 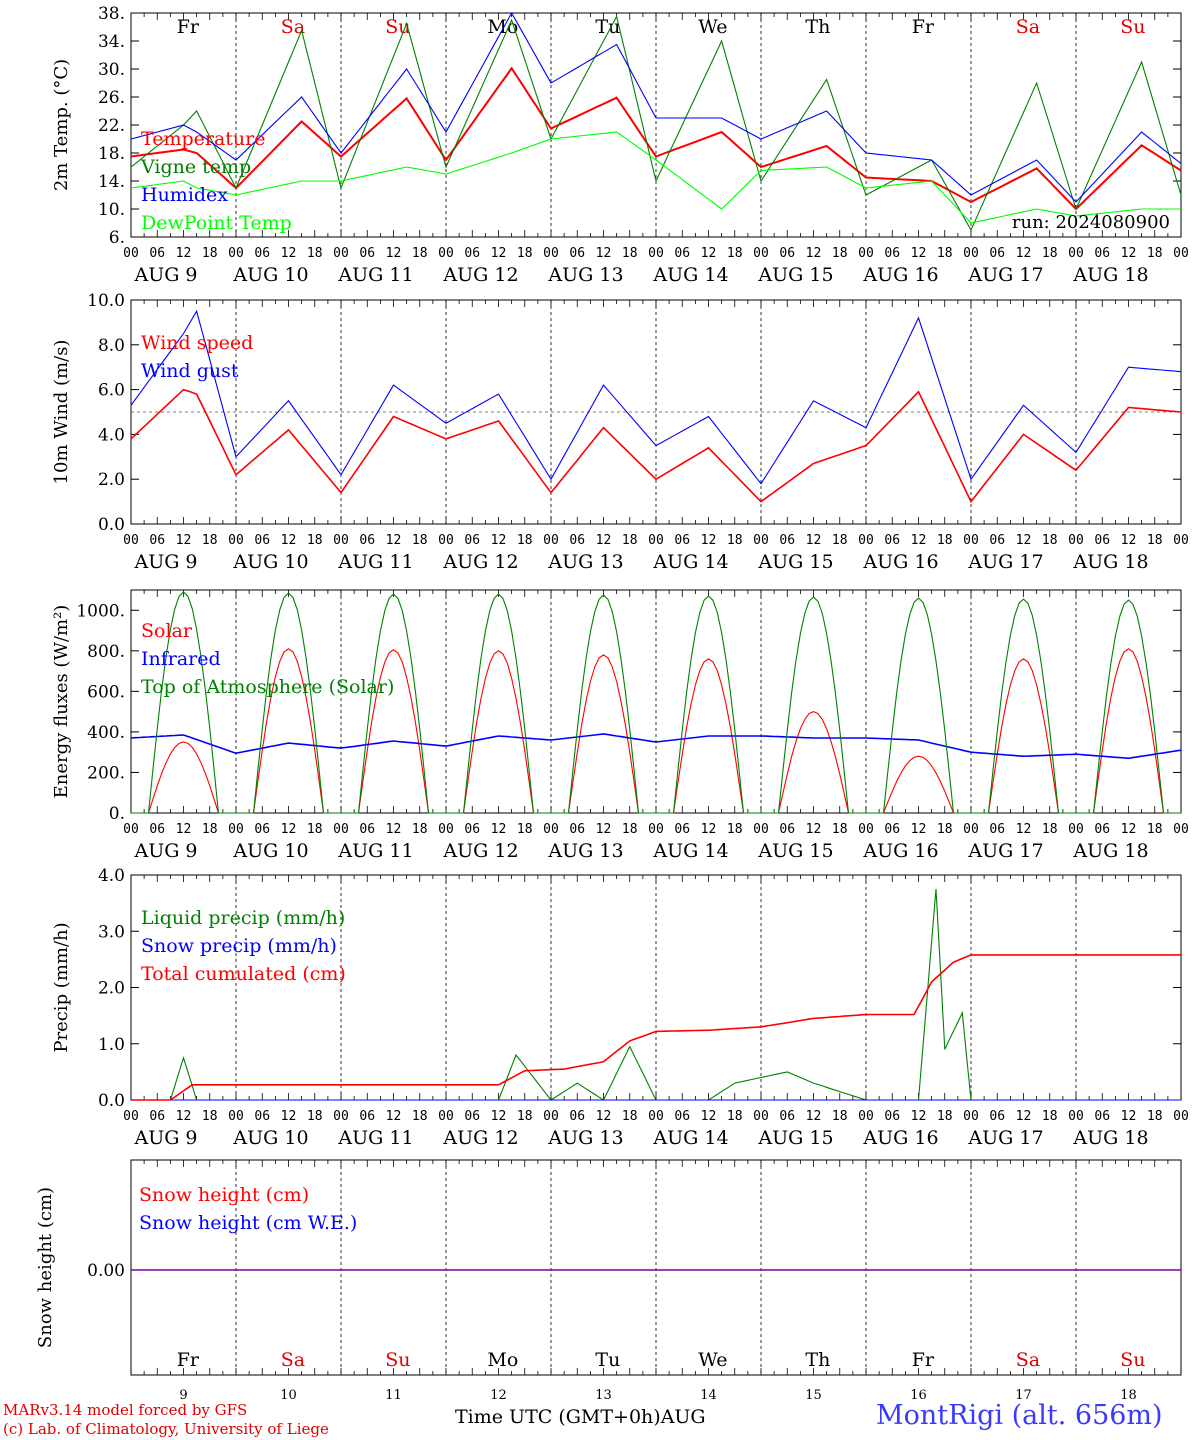 I want to click on day-number-label: 13, so click(x=603, y=1395).